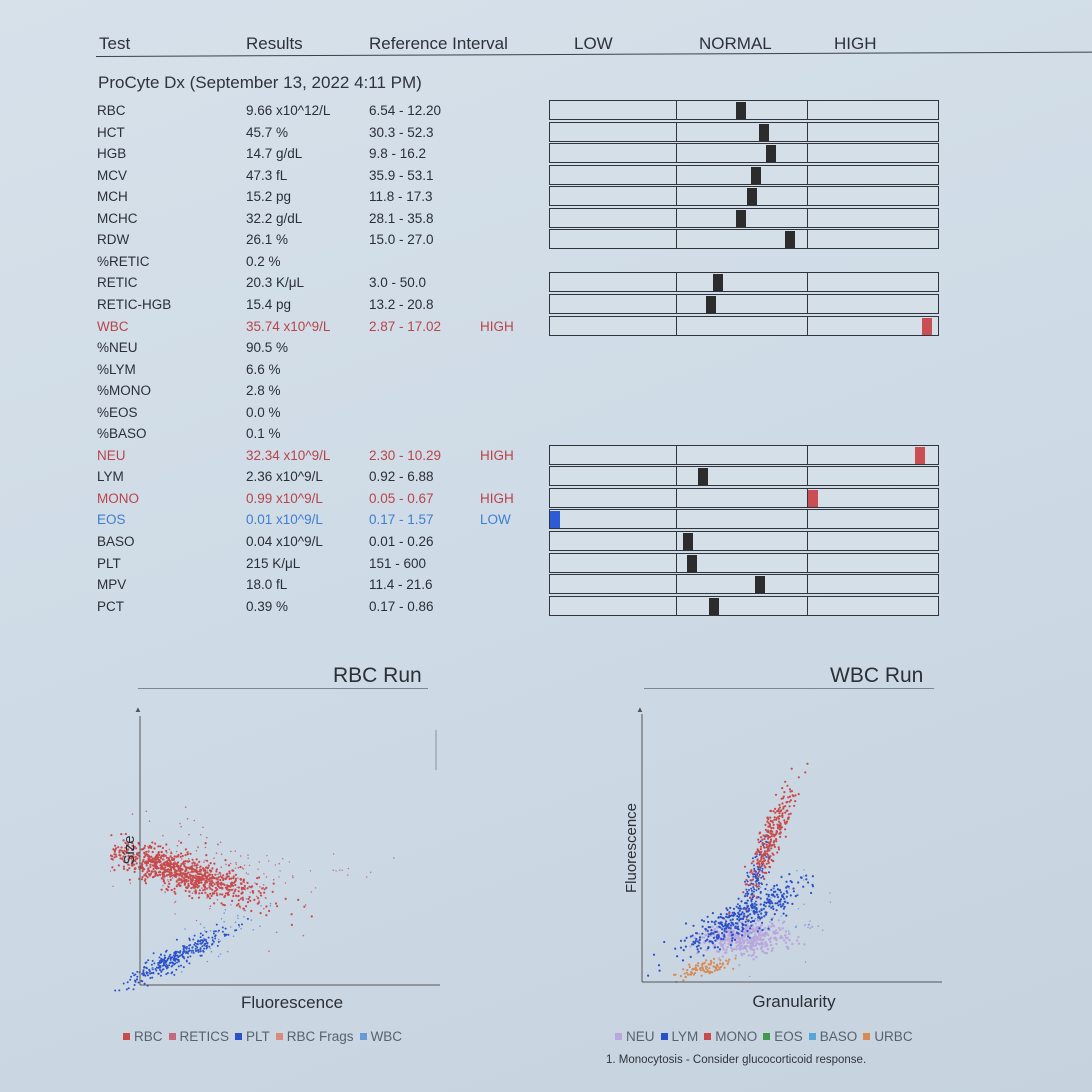 Image resolution: width=1092 pixels, height=1092 pixels. Describe the element at coordinates (115, 43) in the screenshot. I see `col-test-header: Test` at that location.